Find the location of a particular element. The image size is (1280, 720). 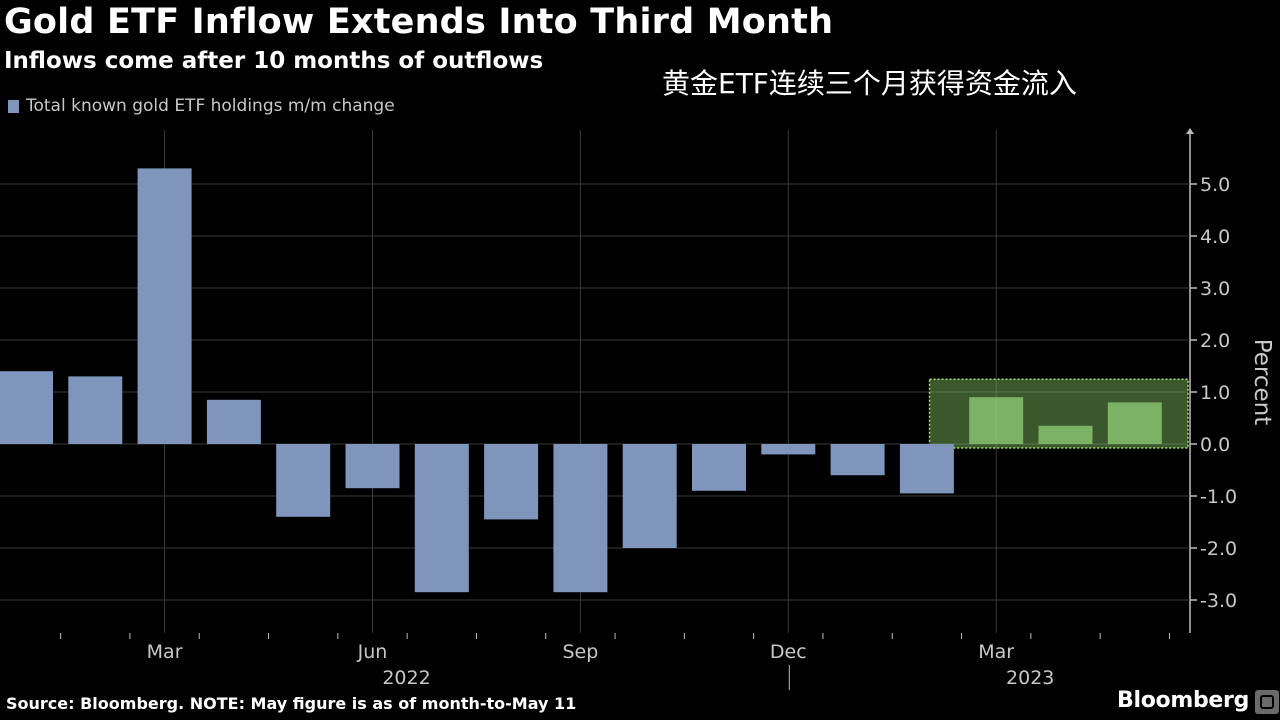

y-tick-label: 2.0 is located at coordinates (1215, 341).